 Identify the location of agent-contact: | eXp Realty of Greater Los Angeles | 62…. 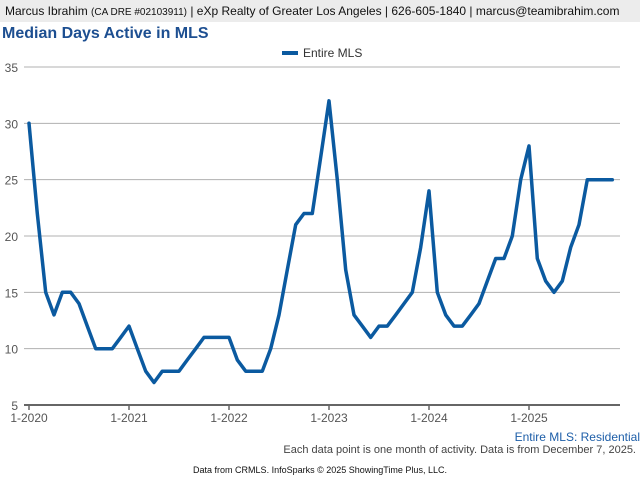
(405, 11).